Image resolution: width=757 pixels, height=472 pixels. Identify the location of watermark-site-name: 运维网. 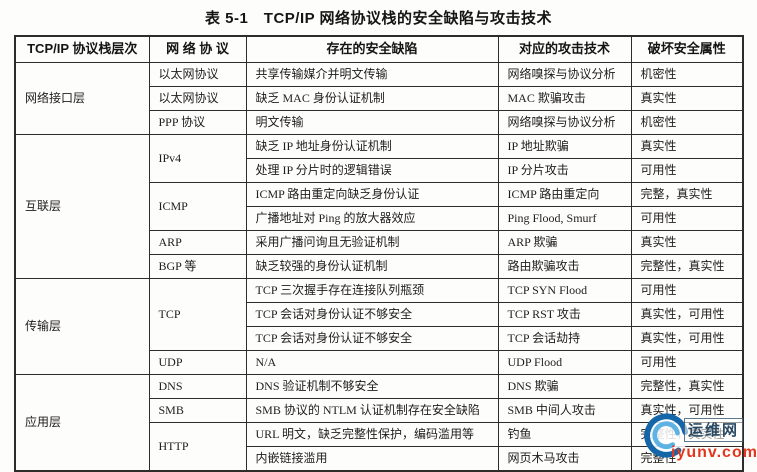
(714, 430).